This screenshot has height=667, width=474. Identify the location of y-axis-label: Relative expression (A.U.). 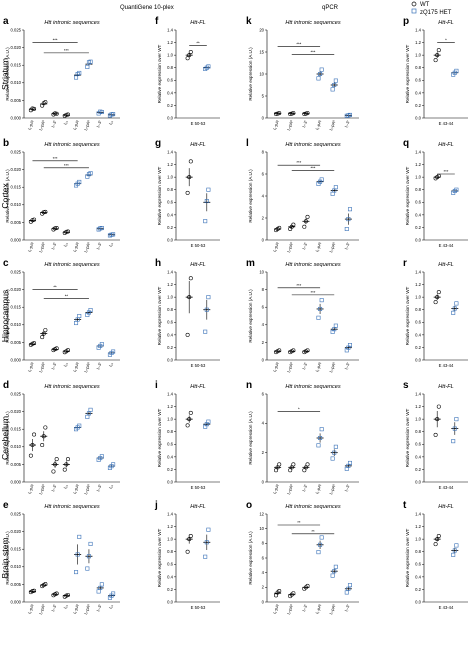
(7, 438).